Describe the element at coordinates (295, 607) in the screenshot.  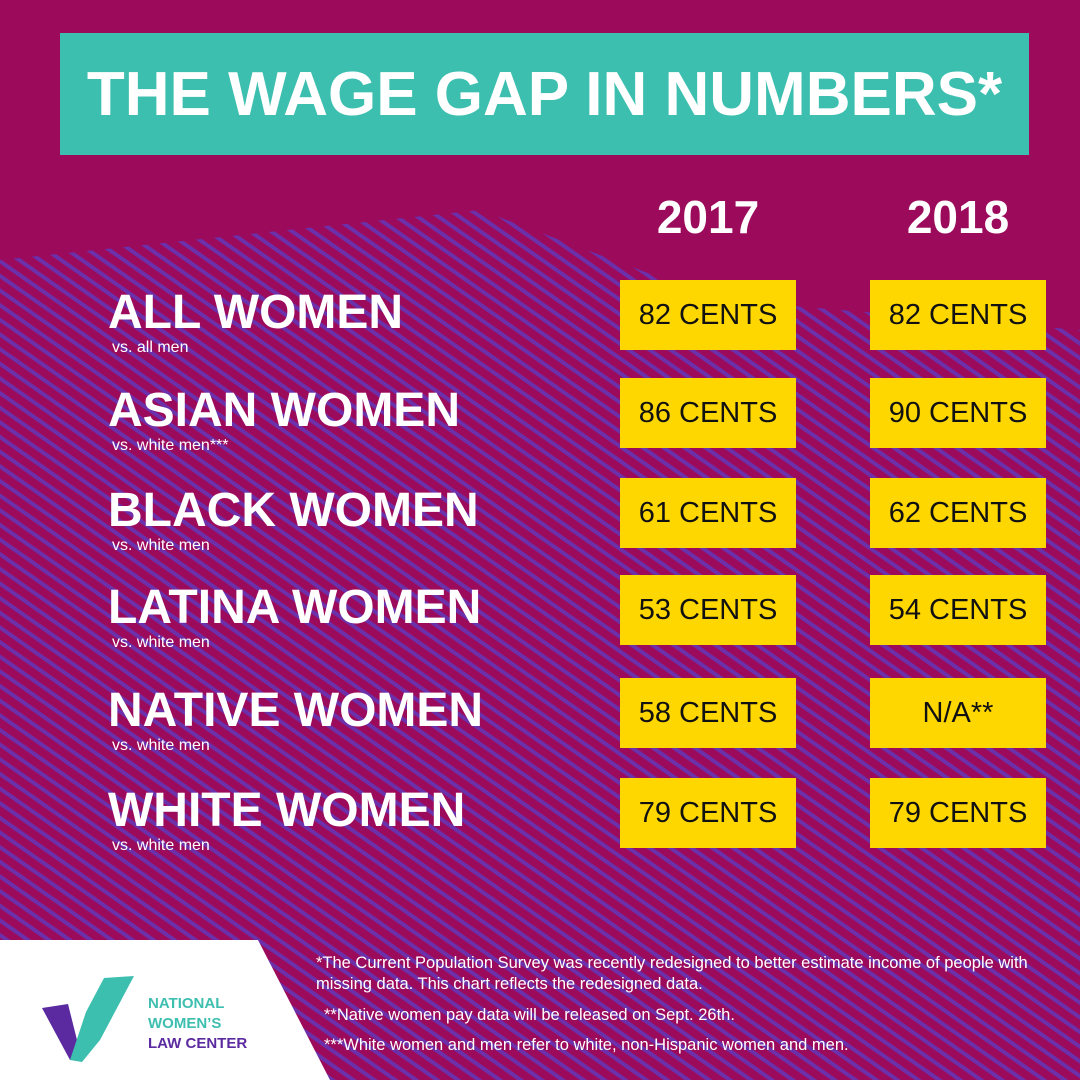
I see `row-label: LATINA WOMEN` at that location.